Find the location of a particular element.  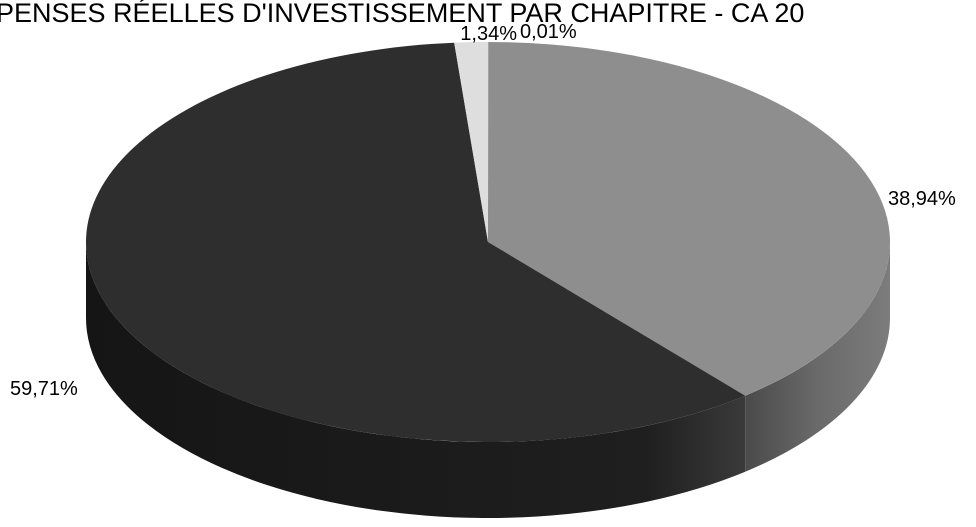

slice-percent-label-3: 1,34% is located at coordinates (488, 34).